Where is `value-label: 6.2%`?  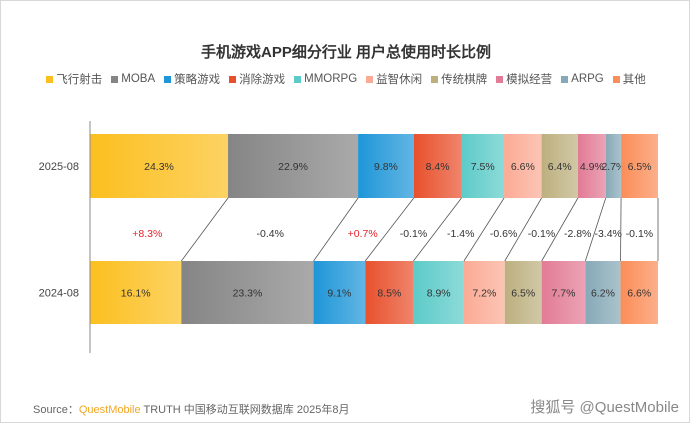 value-label: 6.2% is located at coordinates (603, 294).